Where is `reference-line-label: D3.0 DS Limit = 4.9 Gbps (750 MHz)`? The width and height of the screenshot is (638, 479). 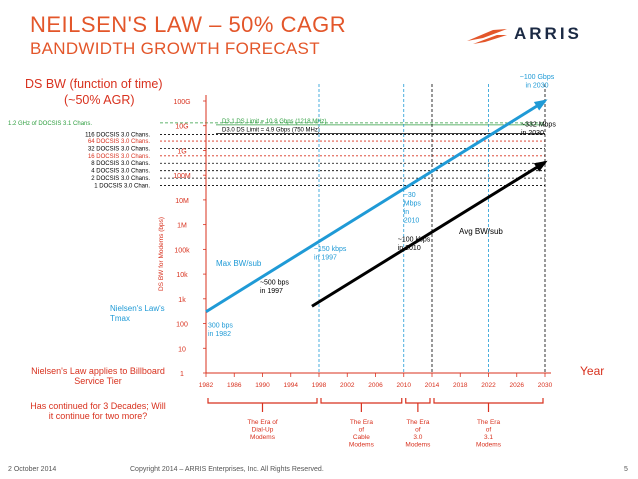
reference-line-label: D3.0 DS Limit = 4.9 Gbps (750 MHz) is located at coordinates (271, 130).